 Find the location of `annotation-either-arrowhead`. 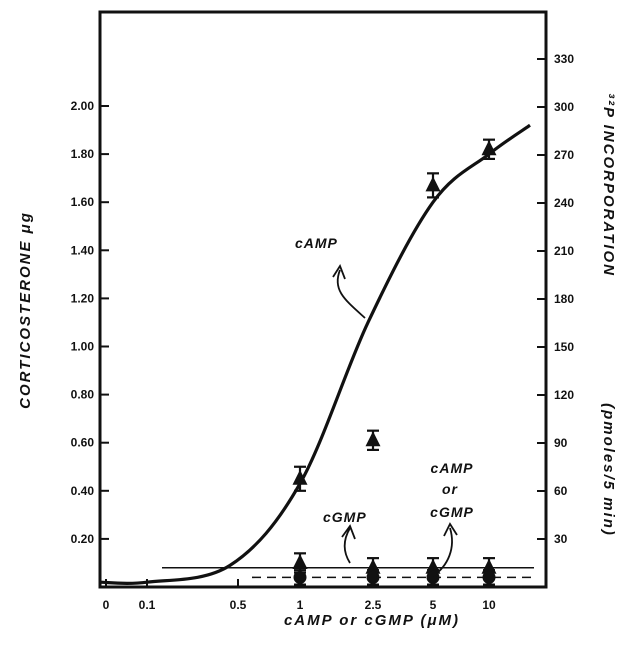

annotation-either-arrowhead is located at coordinates (450, 529).